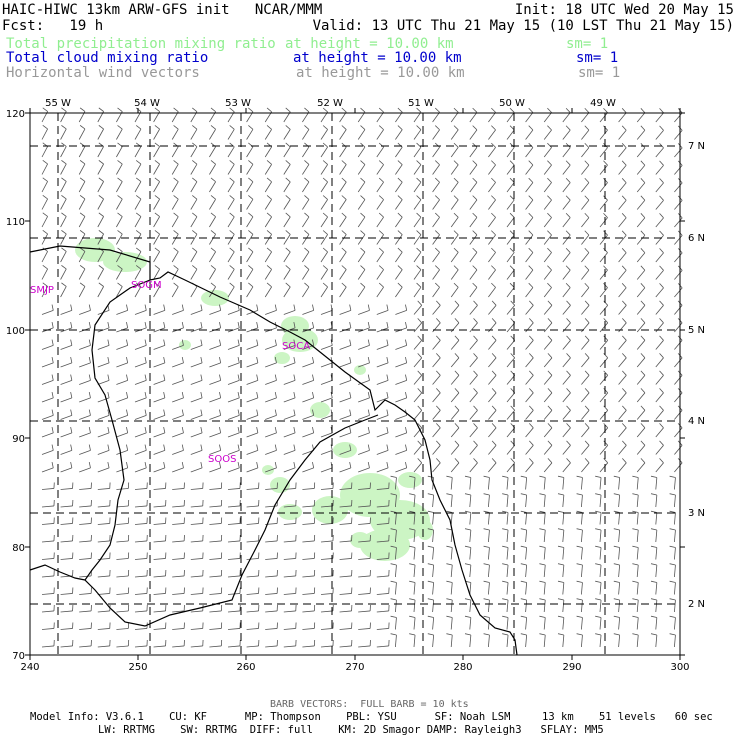  What do you see at coordinates (425, 530) in the screenshot?
I see `precip-blob` at bounding box center [425, 530].